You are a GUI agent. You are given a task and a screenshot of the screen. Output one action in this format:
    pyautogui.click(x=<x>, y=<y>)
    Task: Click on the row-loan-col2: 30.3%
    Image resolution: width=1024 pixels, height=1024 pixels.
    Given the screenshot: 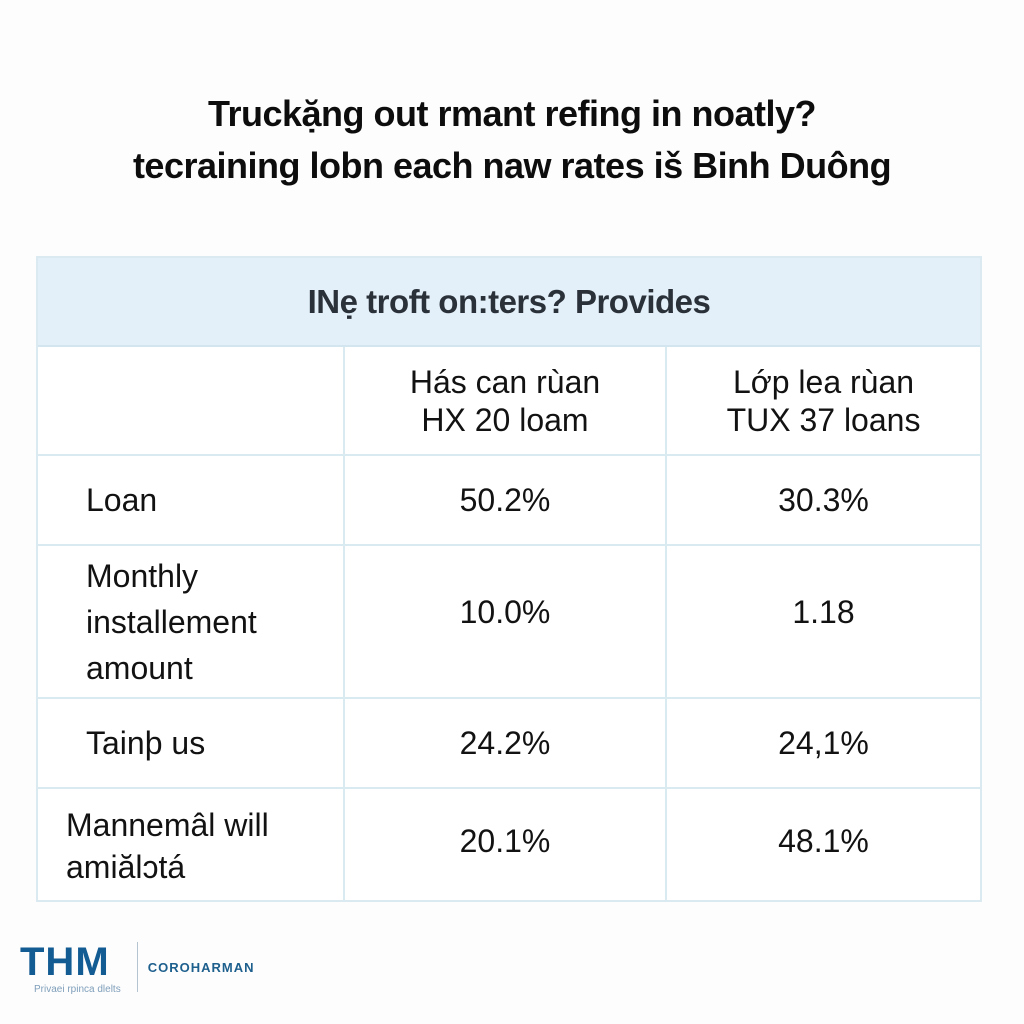 What is the action you would take?
    pyautogui.click(x=823, y=501)
    